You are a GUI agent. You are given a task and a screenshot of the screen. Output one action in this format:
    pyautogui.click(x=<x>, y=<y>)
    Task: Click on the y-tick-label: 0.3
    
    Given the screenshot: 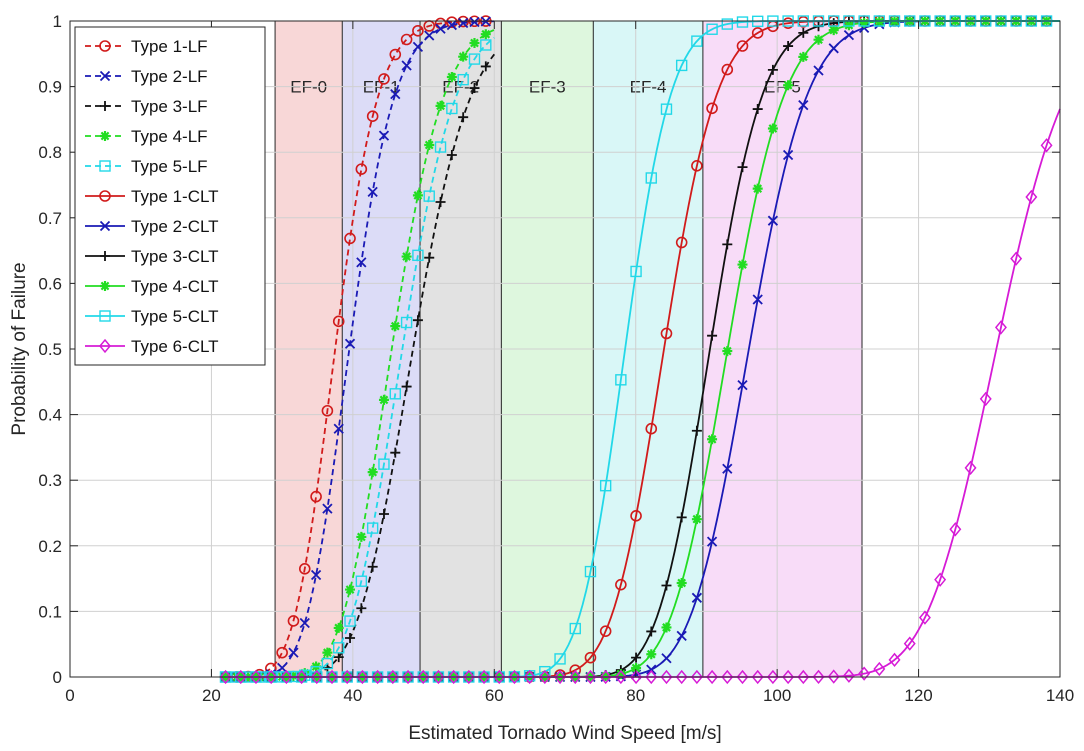 What is the action you would take?
    pyautogui.click(x=50, y=480)
    